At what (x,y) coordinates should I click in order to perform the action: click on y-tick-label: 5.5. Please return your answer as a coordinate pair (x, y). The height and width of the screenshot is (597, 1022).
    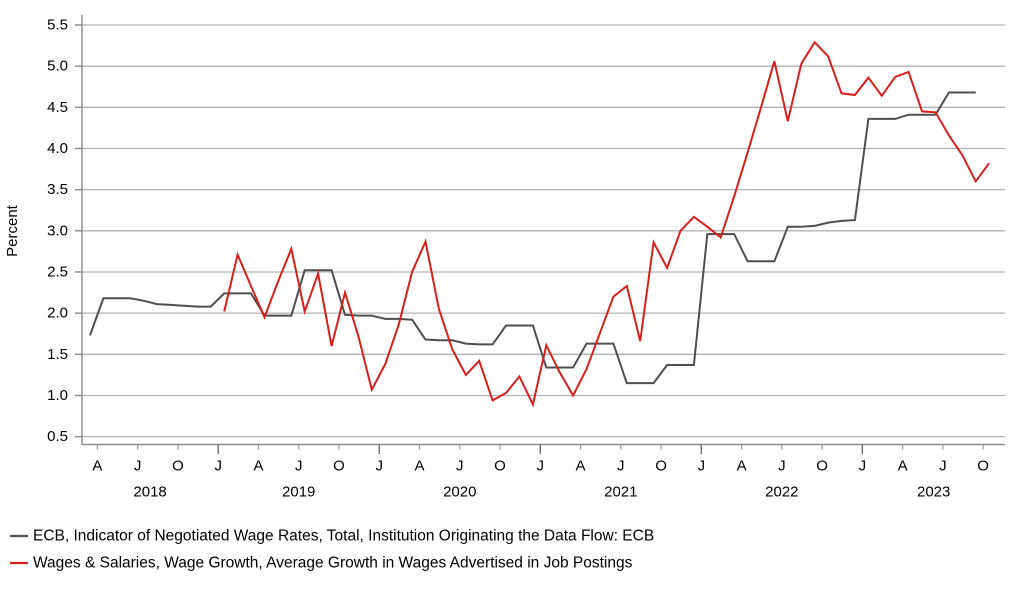
    Looking at the image, I should click on (57, 25).